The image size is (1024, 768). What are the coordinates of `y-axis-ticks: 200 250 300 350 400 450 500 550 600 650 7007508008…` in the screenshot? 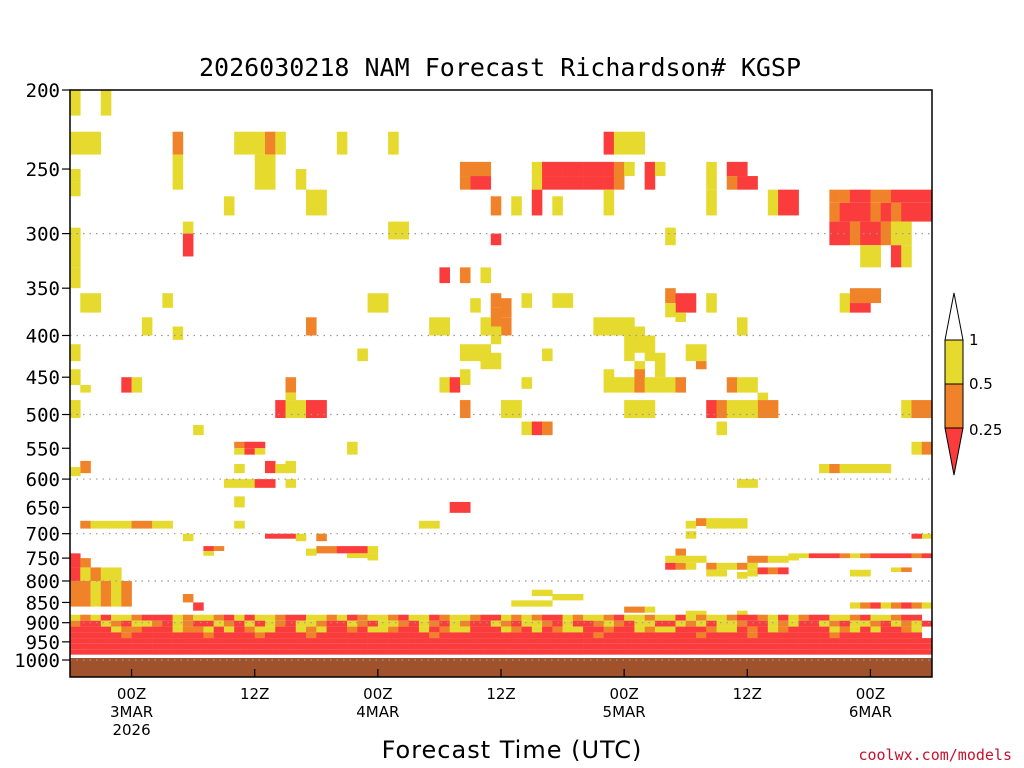 It's located at (42, 376).